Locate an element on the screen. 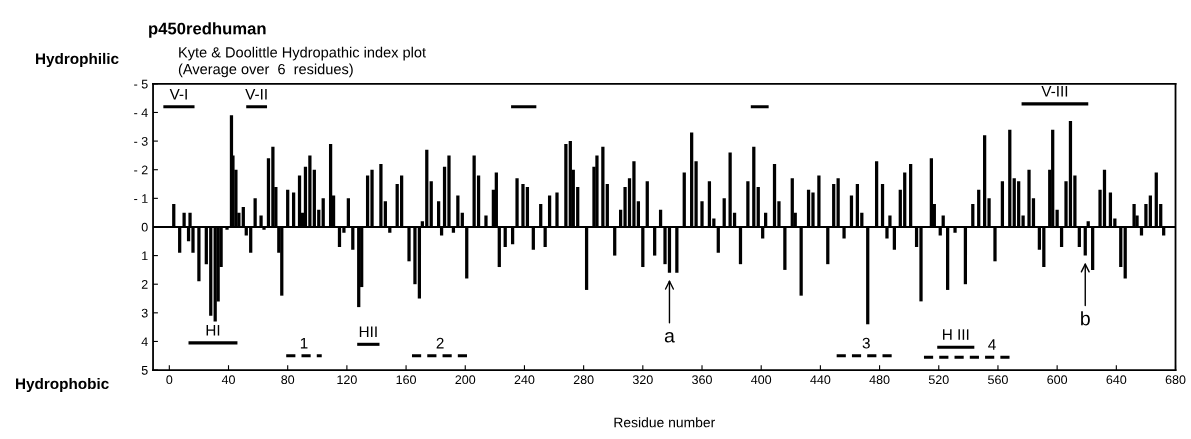 The width and height of the screenshot is (1191, 439). x-tick-label: 440 is located at coordinates (820, 380).